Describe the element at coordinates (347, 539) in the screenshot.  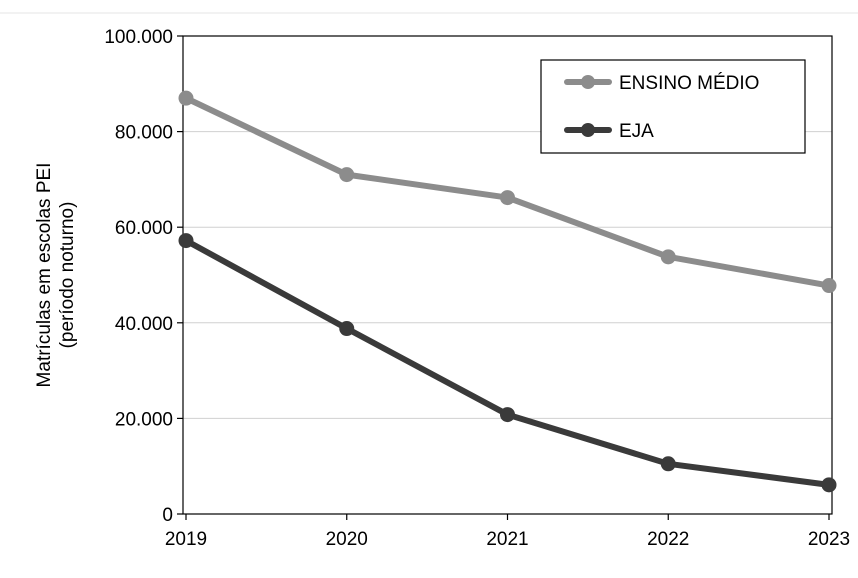
I see `x-tick-label: 2020` at that location.